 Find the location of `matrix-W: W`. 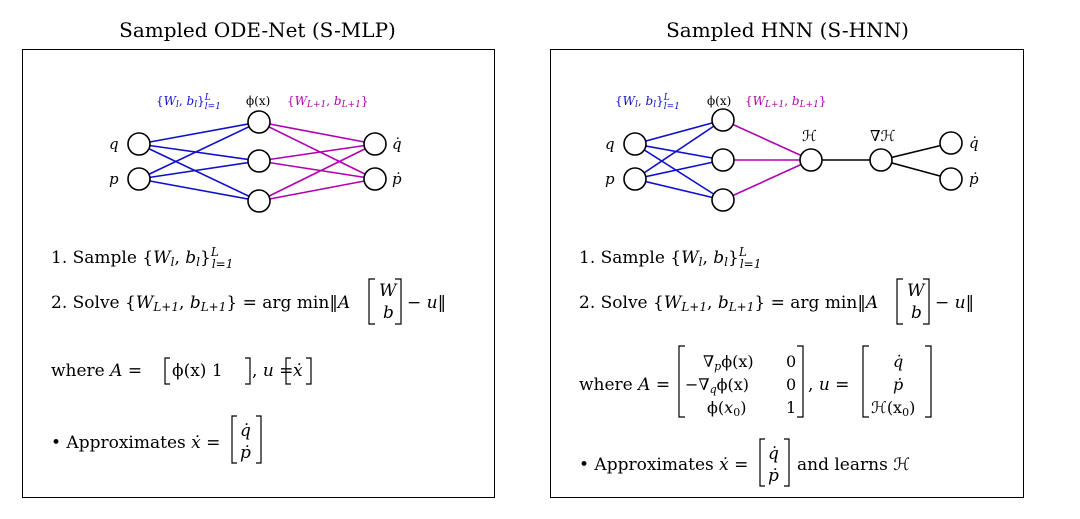

matrix-W: W is located at coordinates (916, 291).